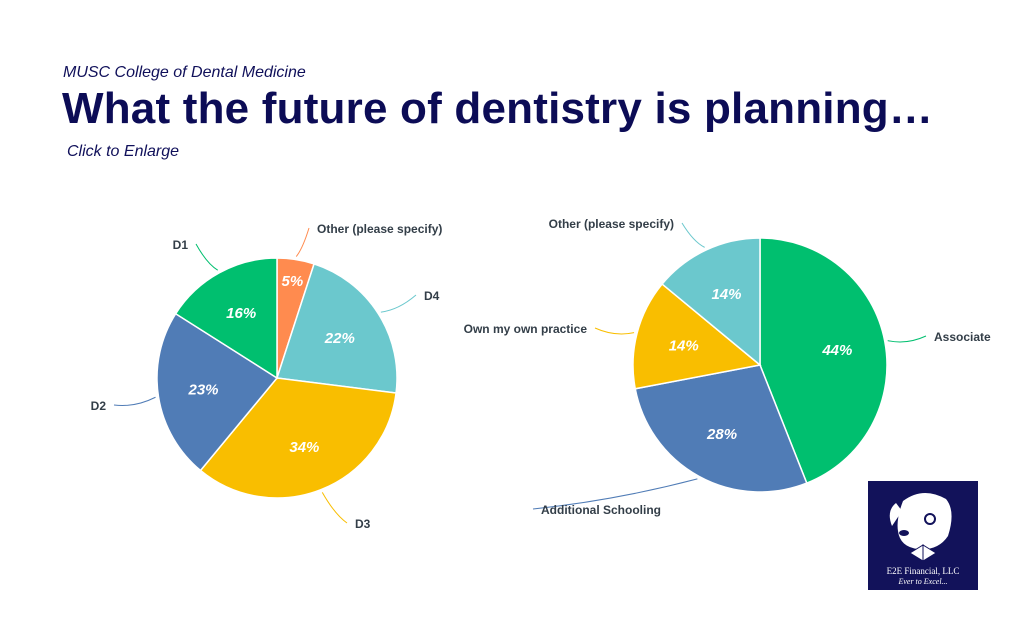  I want to click on click-to-enlarge-link: Click to Enlarge, so click(123, 151).